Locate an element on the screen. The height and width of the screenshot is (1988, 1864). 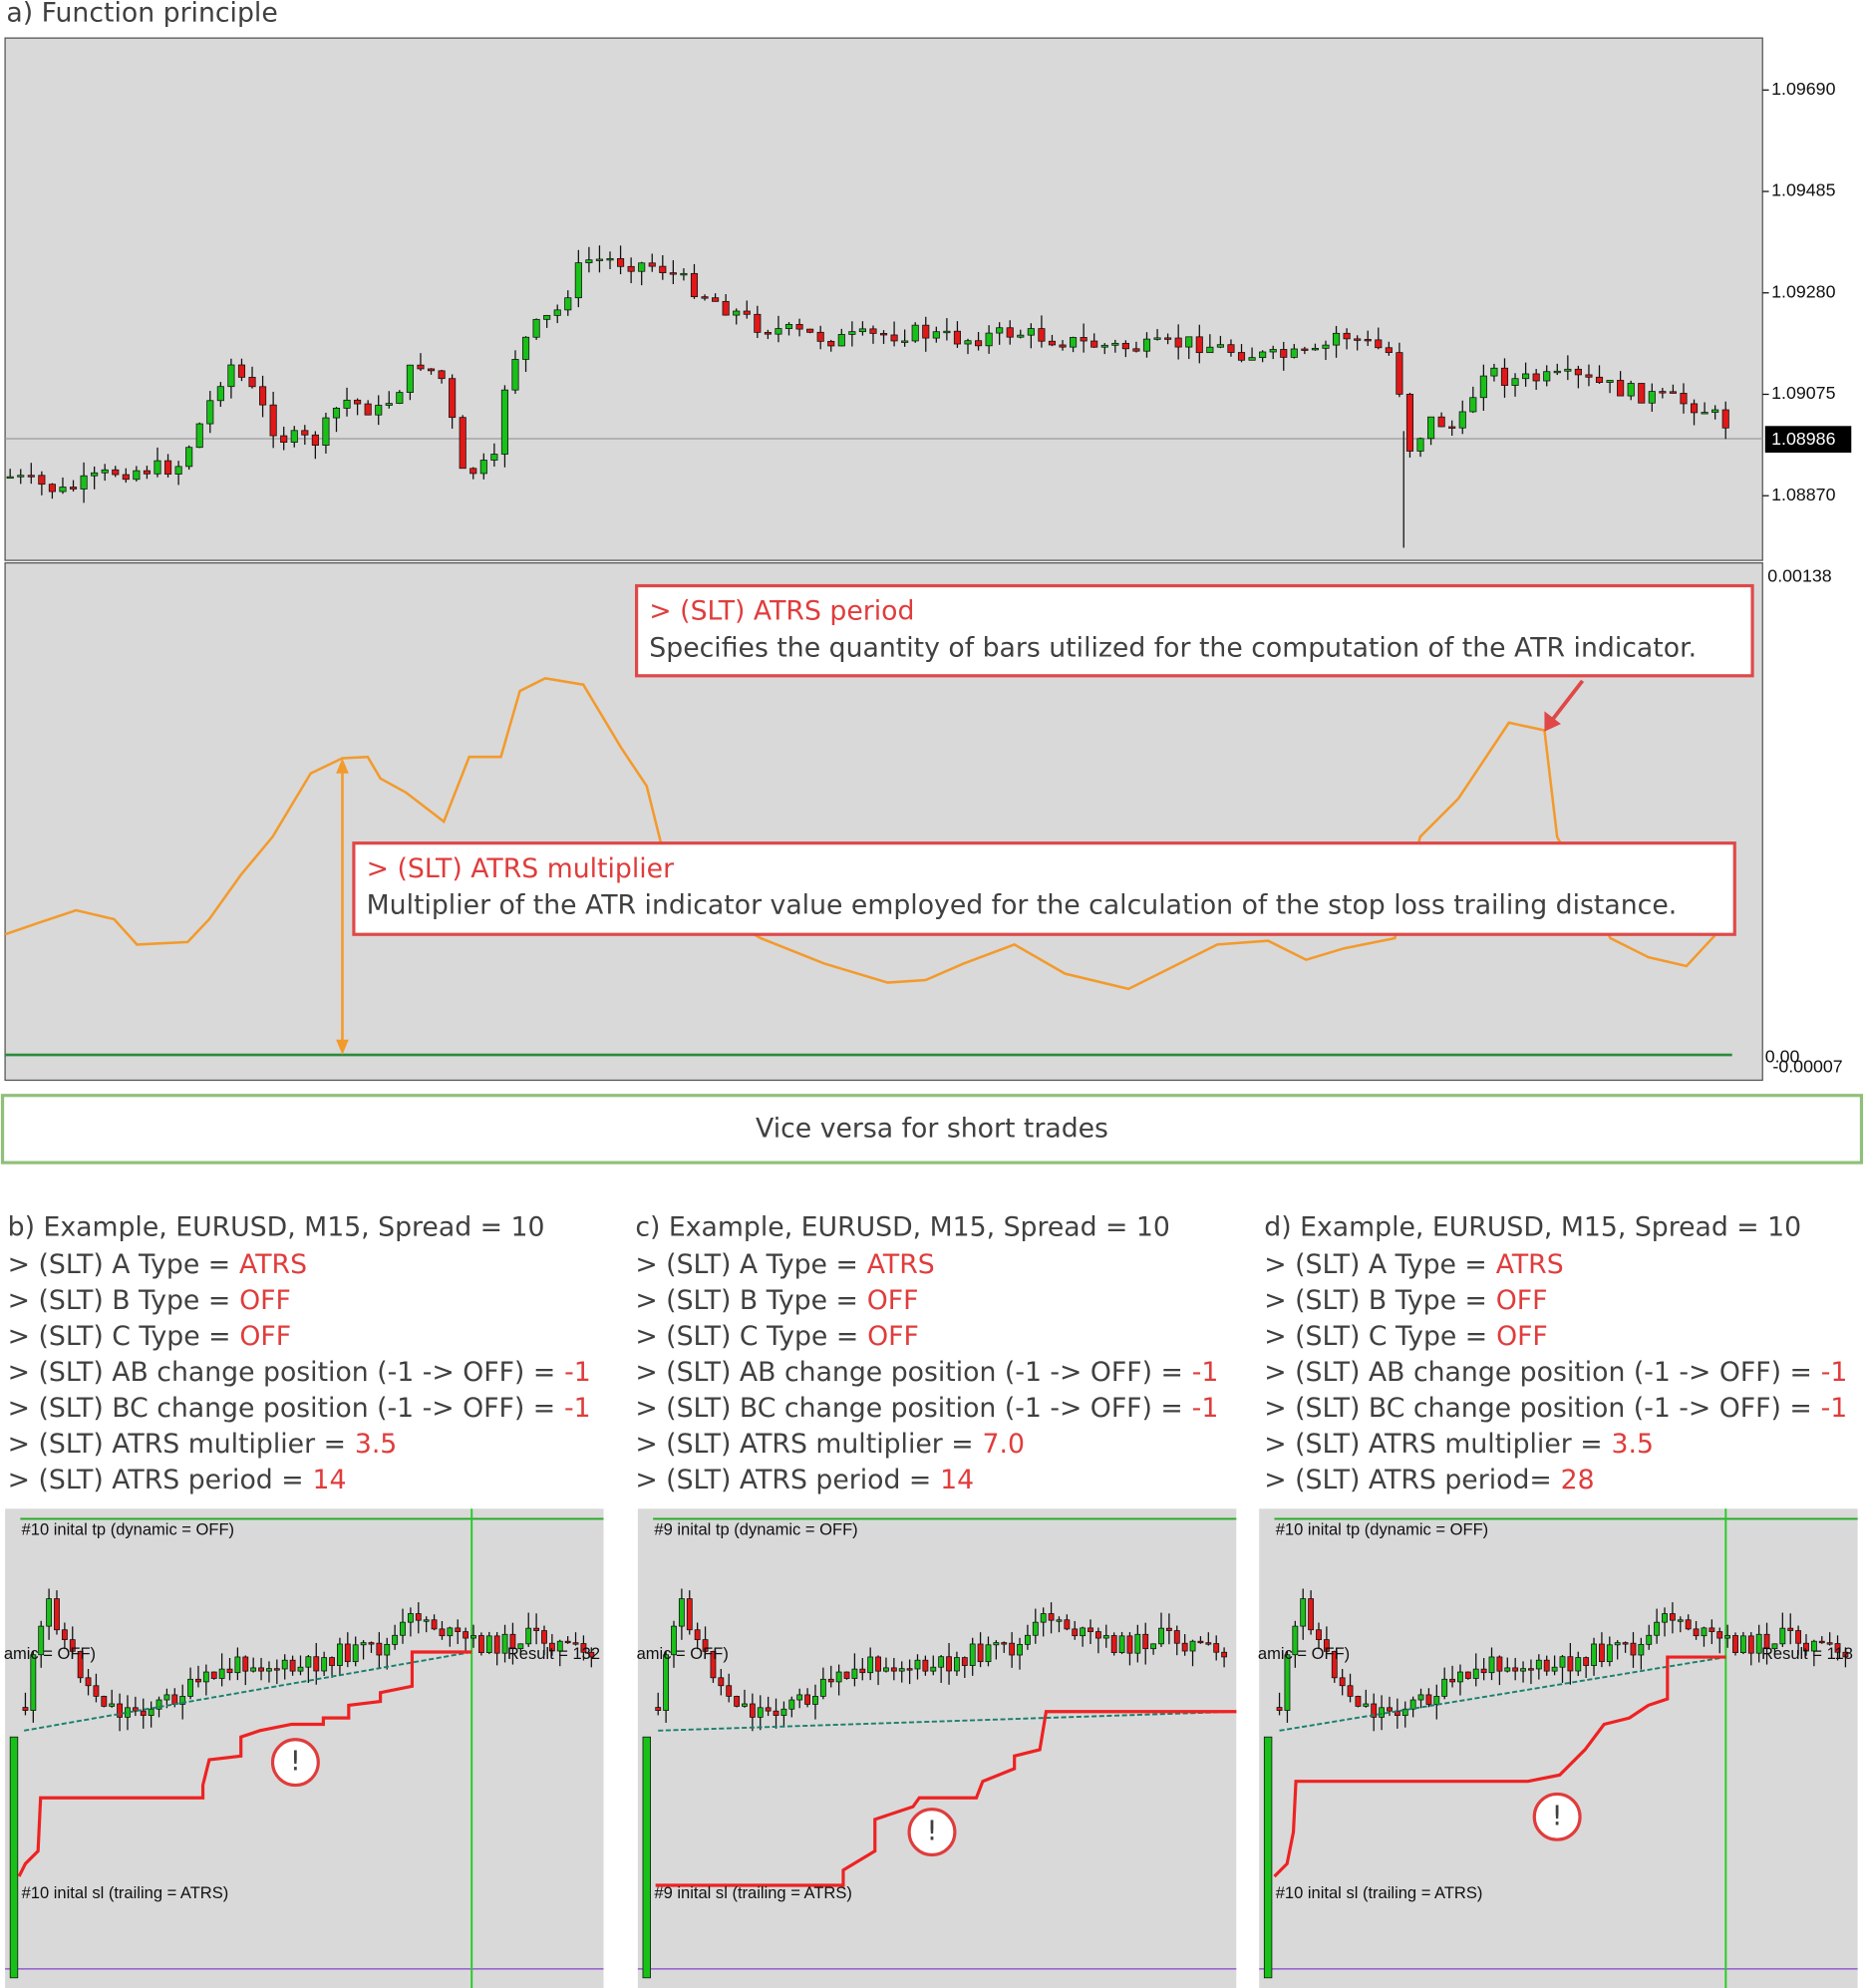
parameter: > (SLT) ATRS period= 28 is located at coordinates (1429, 1480).